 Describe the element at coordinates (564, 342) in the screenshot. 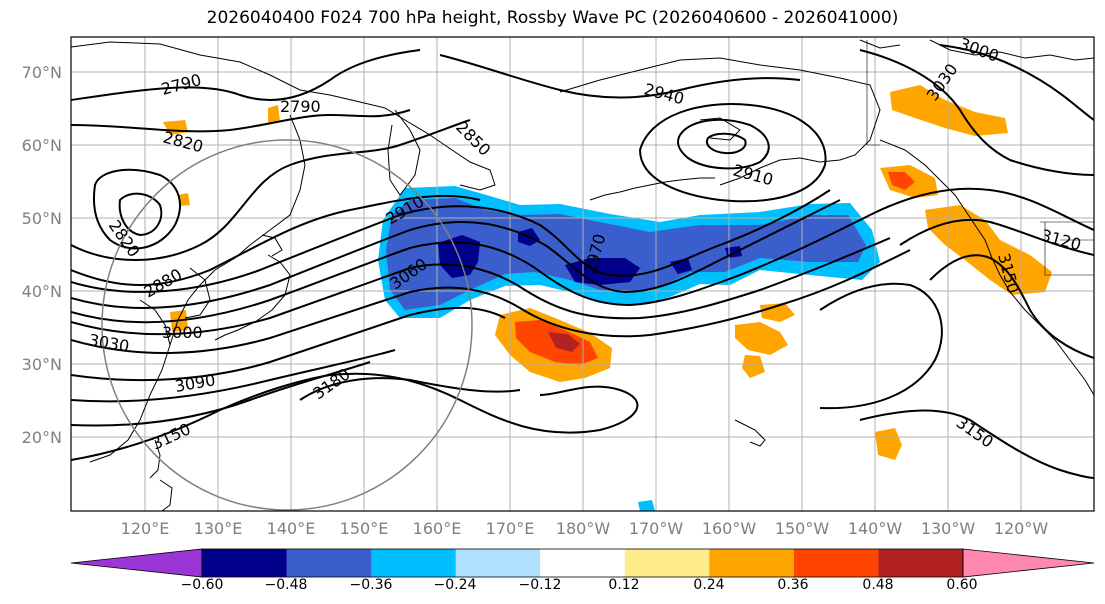

I see `positive-anomaly-dark` at that location.